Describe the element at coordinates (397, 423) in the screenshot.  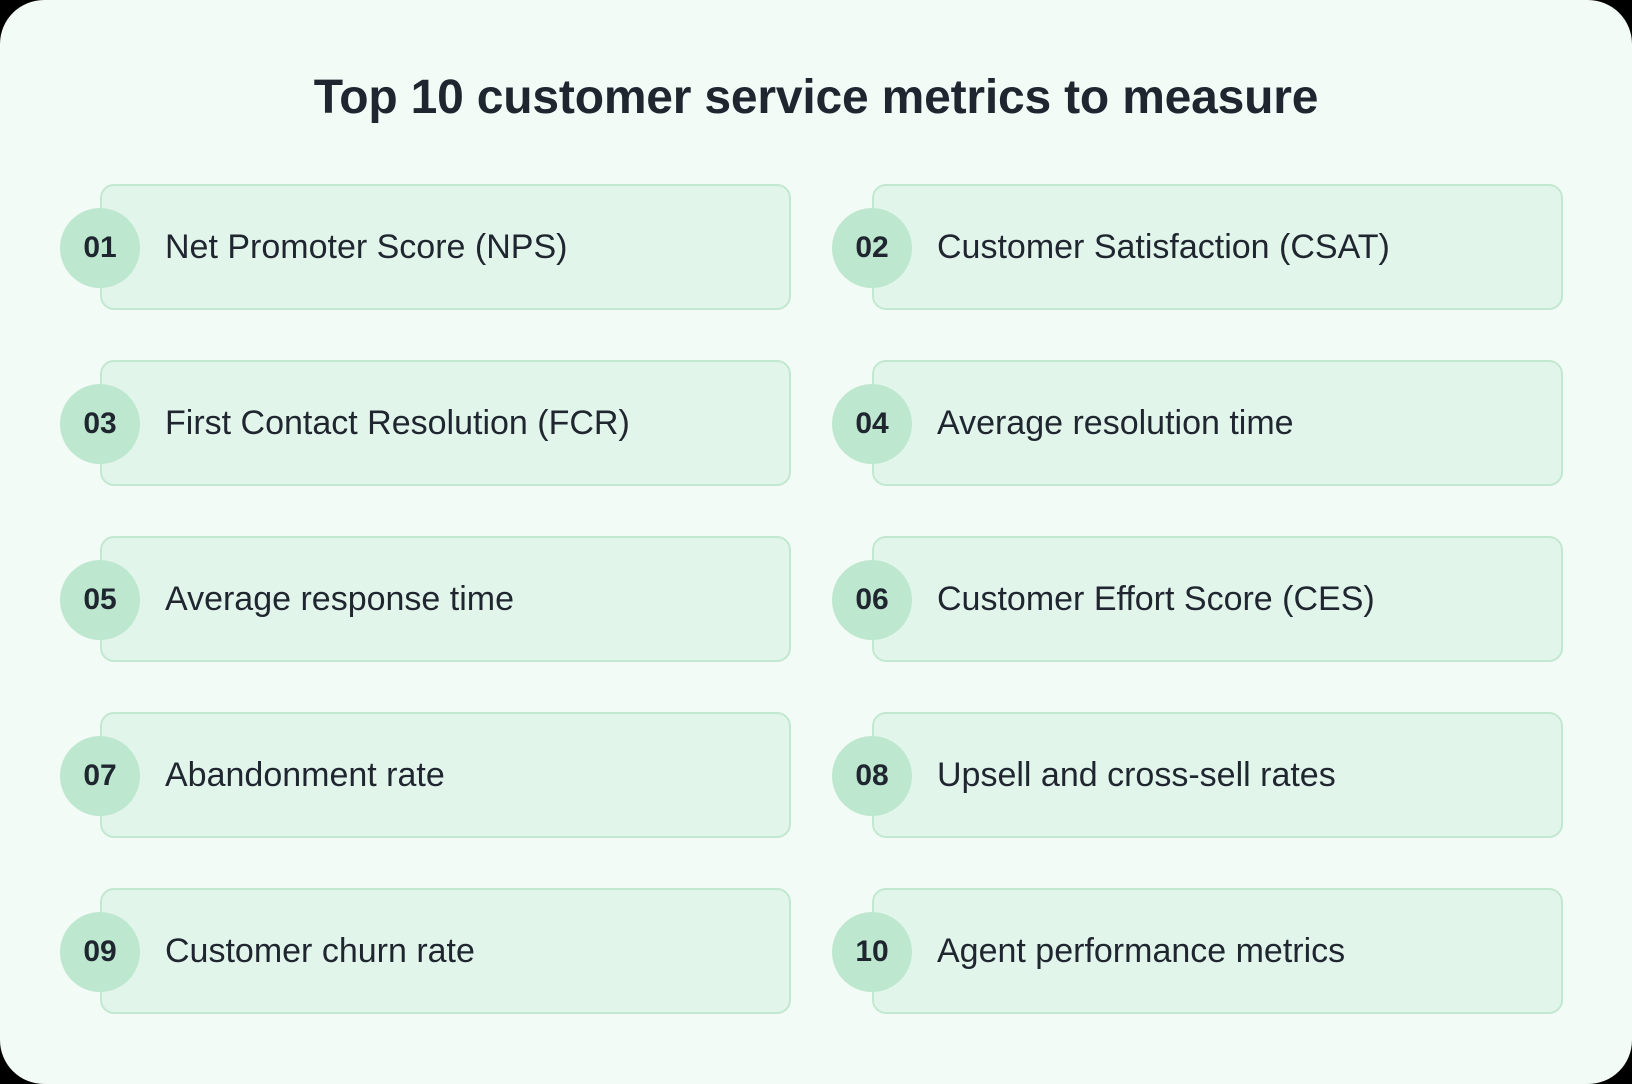
I see `metric-label: First Contact Resolution (FCR)` at that location.